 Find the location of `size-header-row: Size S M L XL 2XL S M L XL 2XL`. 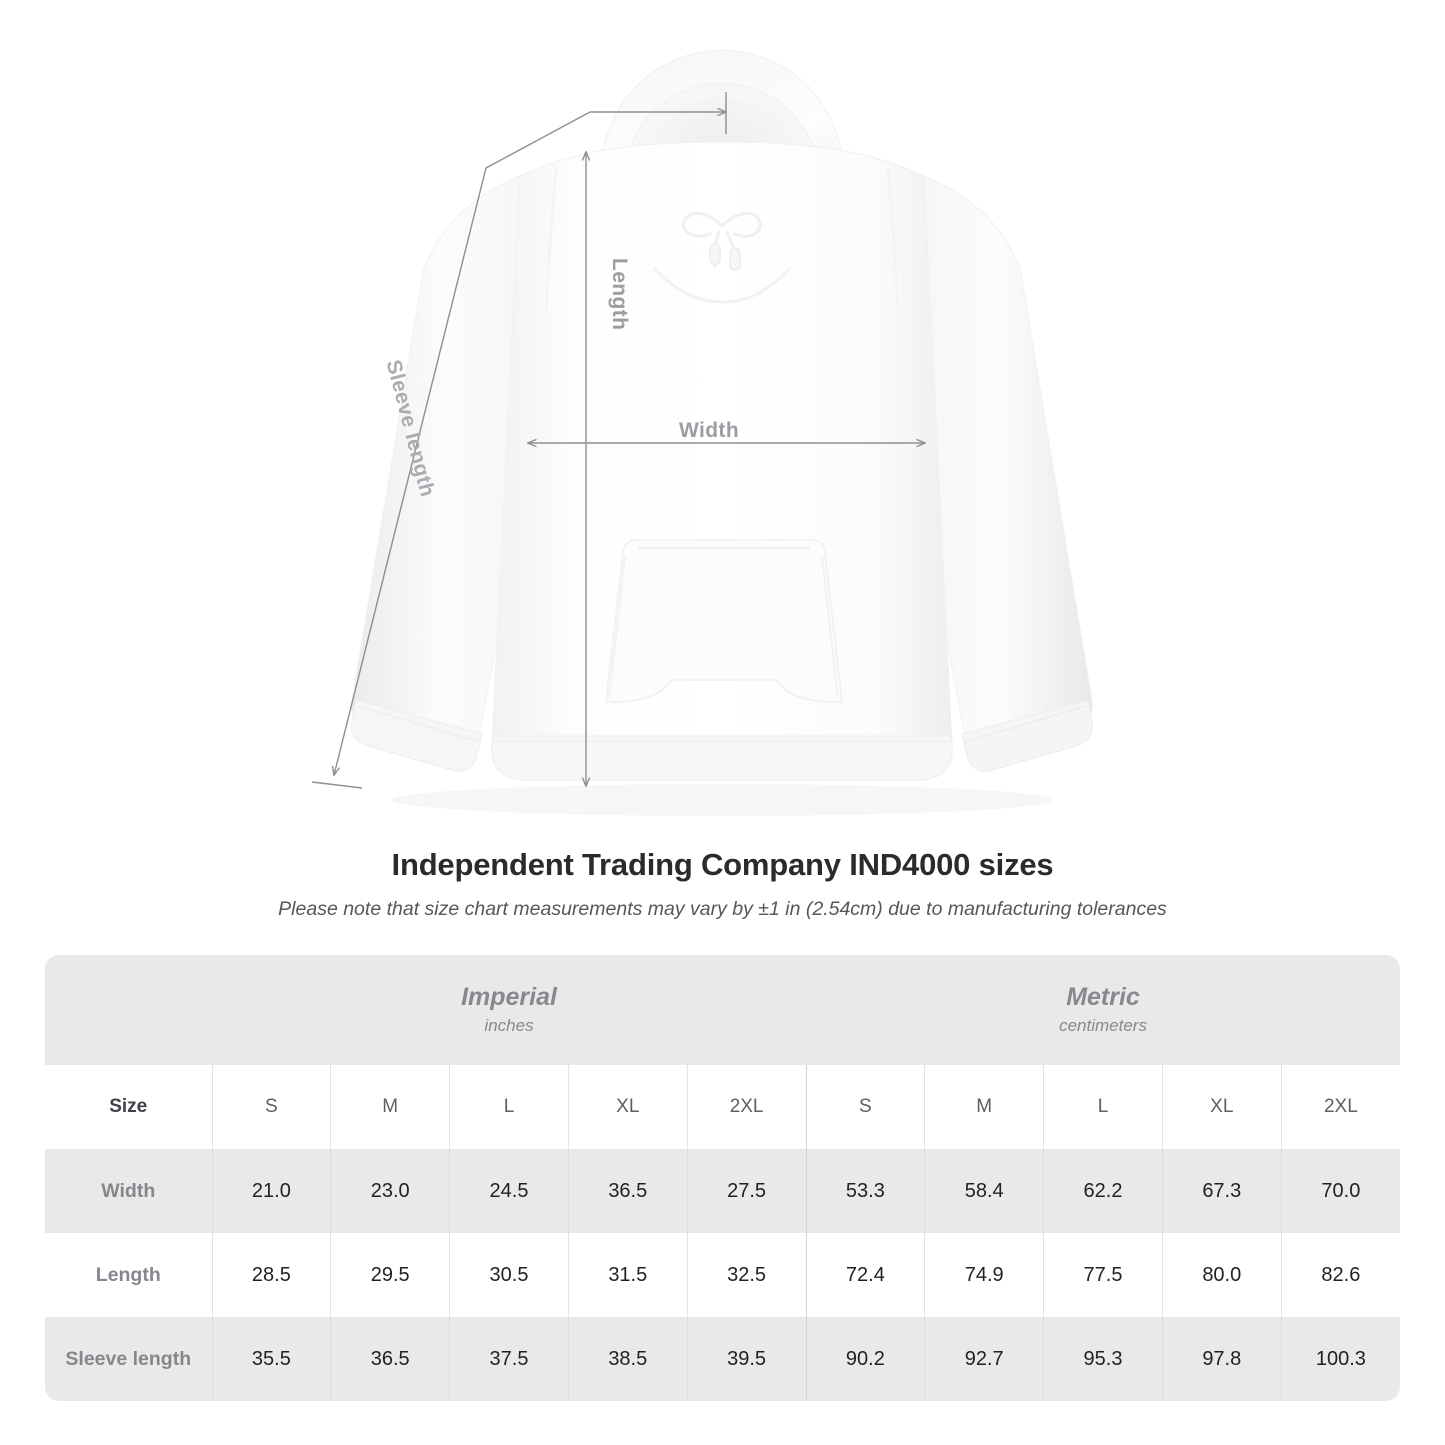

size-header-row: Size S M L XL 2XL S M L XL 2XL is located at coordinates (723, 1107).